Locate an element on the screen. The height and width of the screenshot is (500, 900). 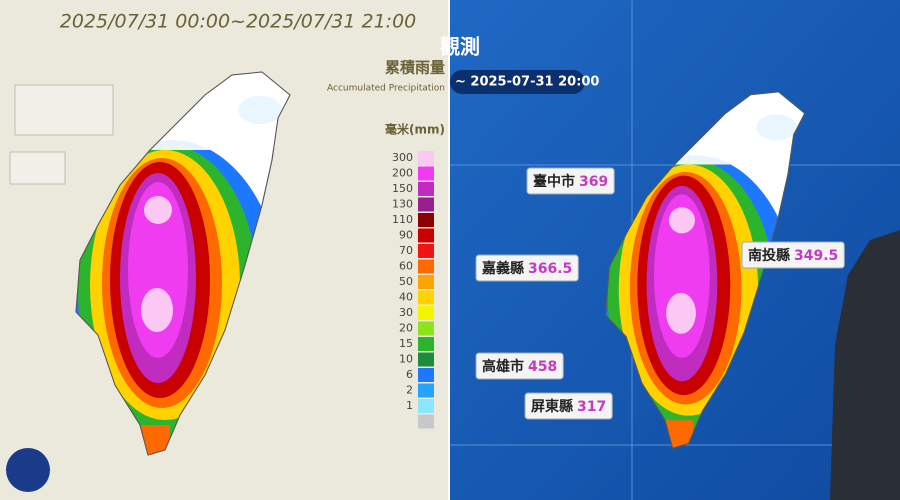
legend-label: 10 is located at coordinates (406, 359).